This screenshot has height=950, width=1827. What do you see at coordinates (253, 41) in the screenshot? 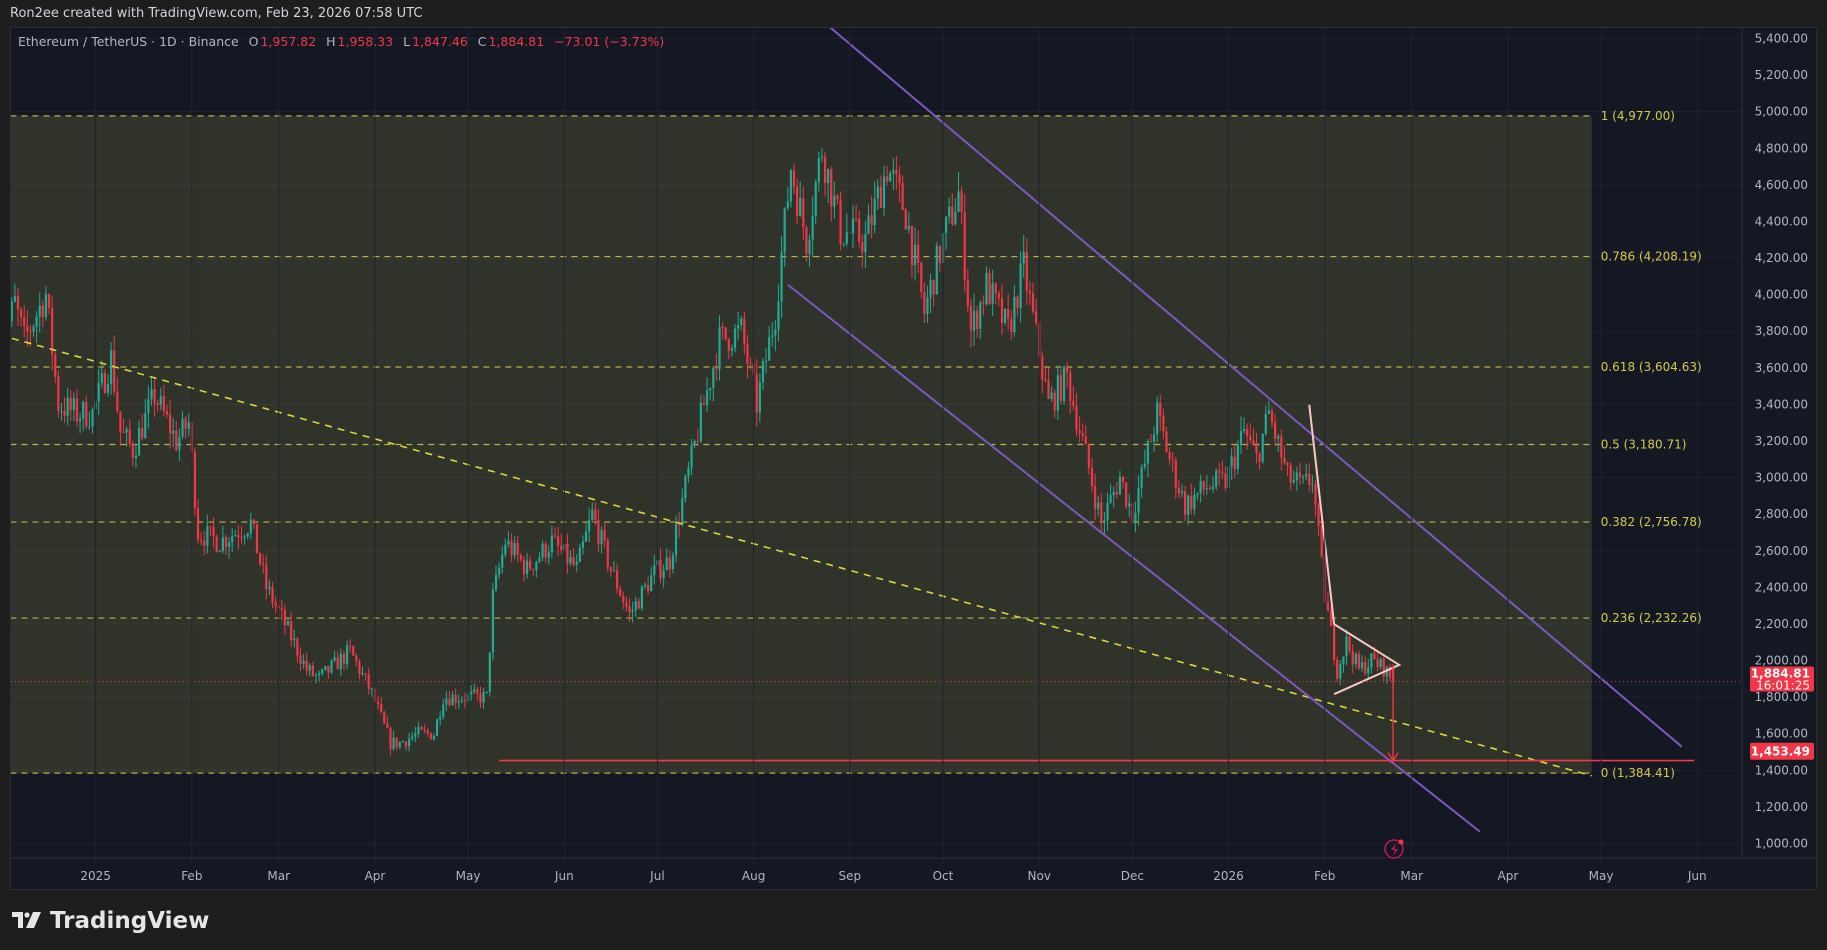
I see `open-label: O` at bounding box center [253, 41].